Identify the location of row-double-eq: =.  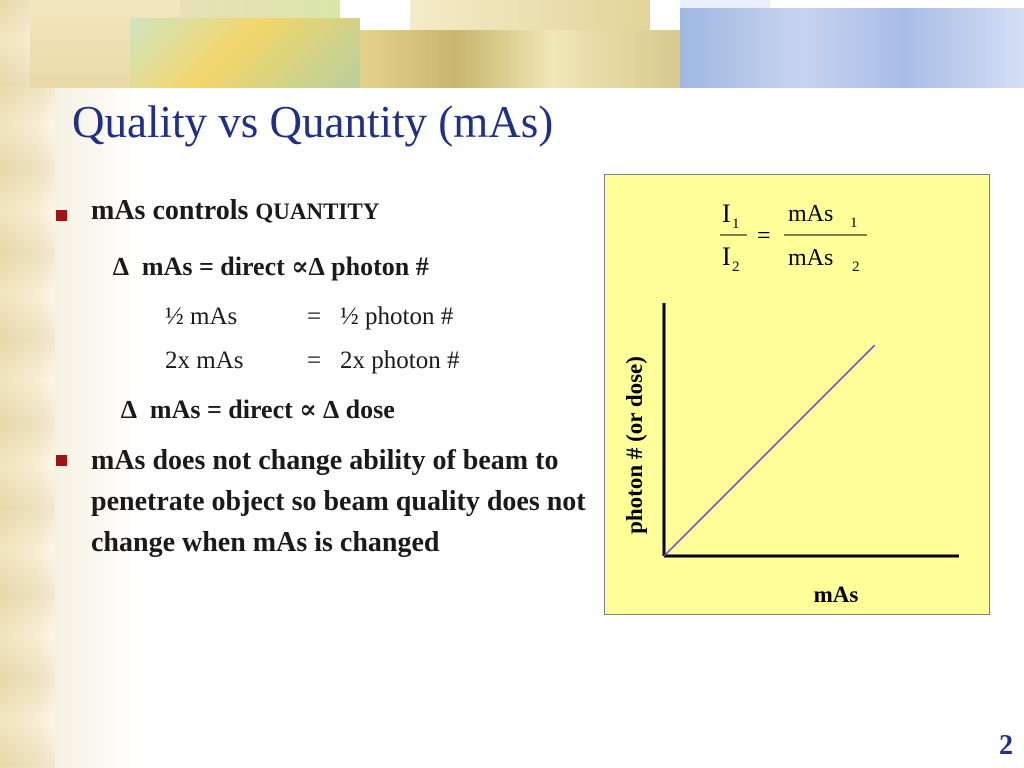
(314, 360).